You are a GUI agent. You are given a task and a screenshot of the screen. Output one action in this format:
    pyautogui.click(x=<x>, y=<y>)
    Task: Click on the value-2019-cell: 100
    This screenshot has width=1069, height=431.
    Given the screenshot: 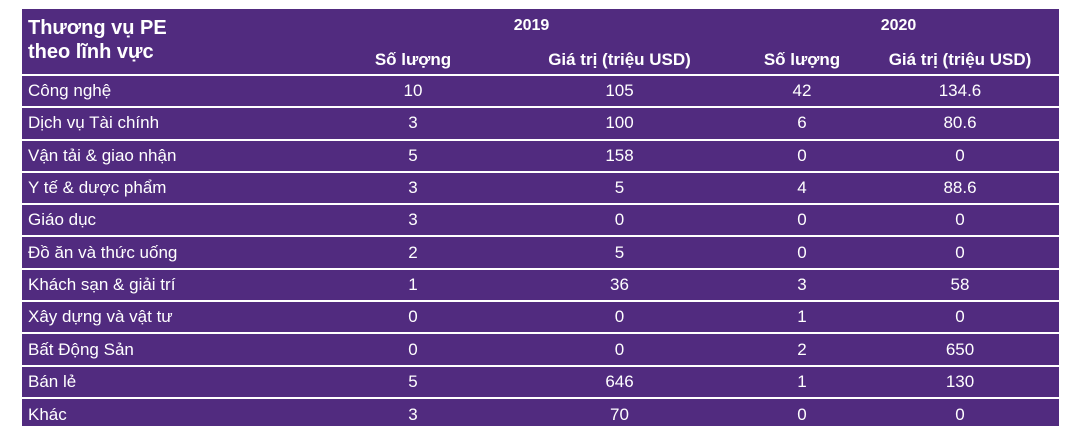 What is the action you would take?
    pyautogui.click(x=619, y=123)
    